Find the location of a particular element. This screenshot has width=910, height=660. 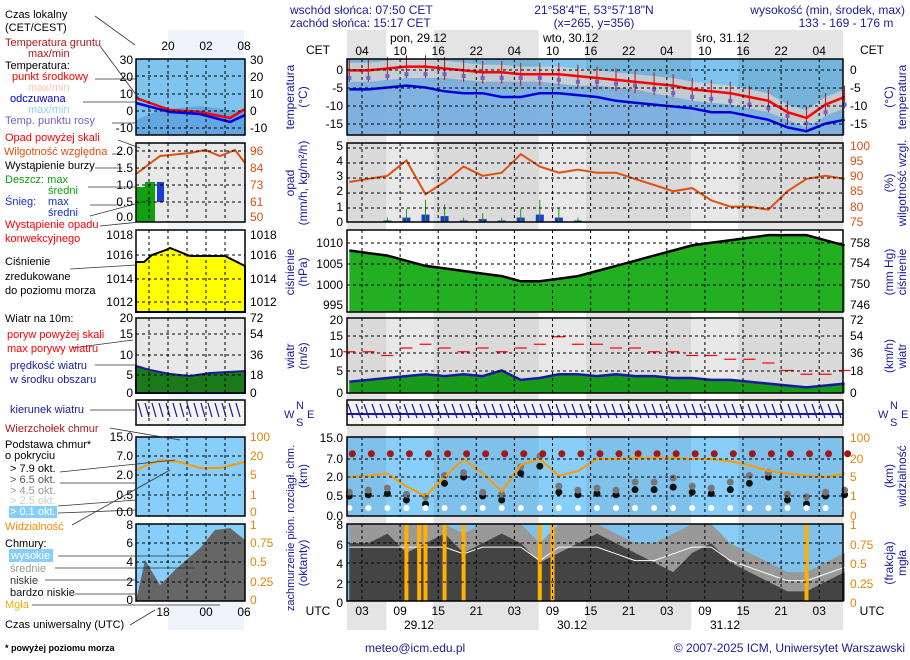

legend-cloud-base: Podstawa chmur* is located at coordinates (48, 445).